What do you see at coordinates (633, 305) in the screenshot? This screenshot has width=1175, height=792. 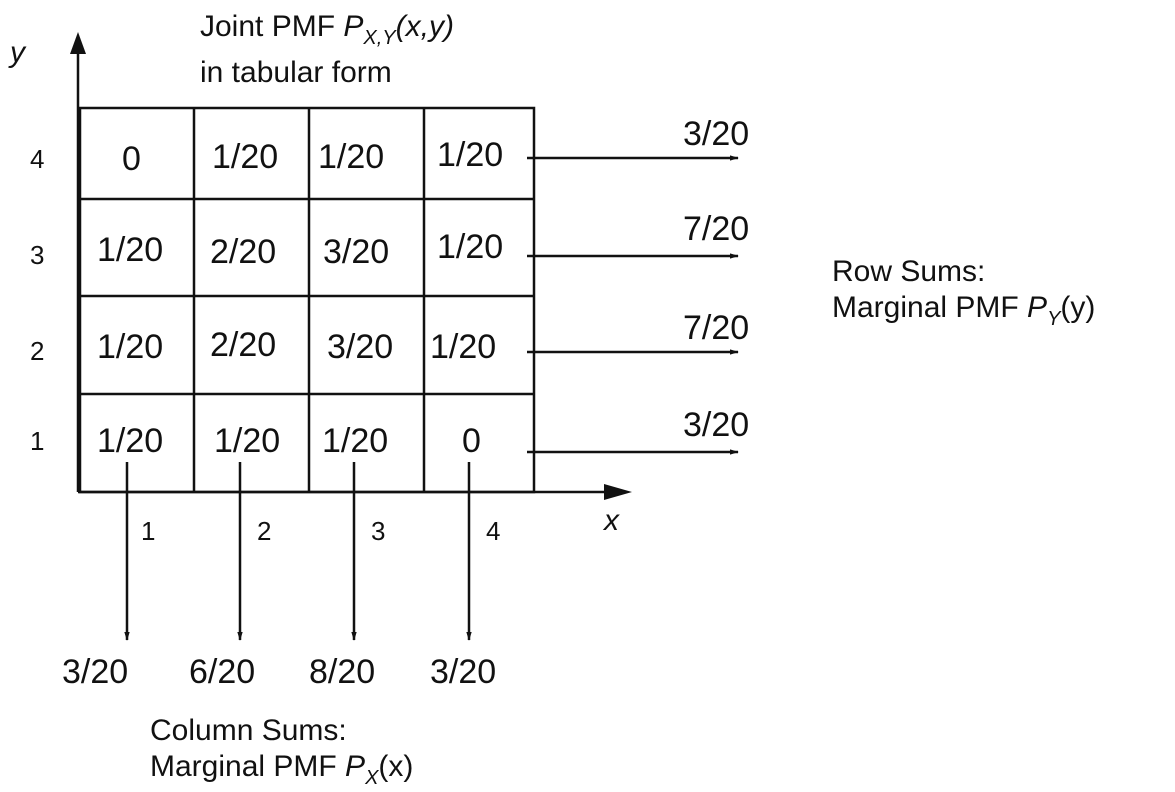 I see `row-sum-arrows` at bounding box center [633, 305].